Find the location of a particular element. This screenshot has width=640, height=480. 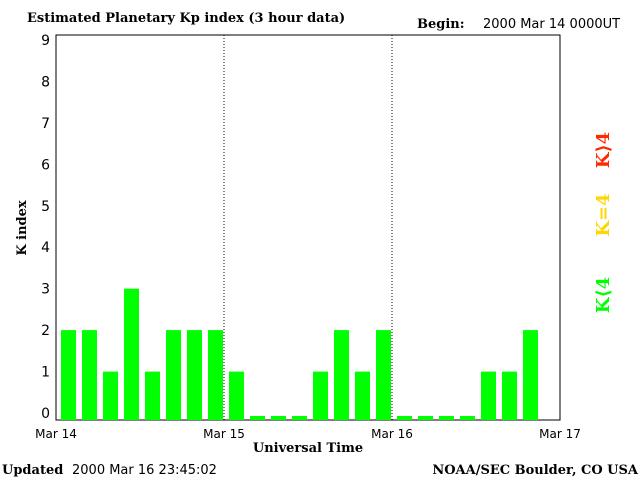

y-tick-label: 8 is located at coordinates (45, 82).